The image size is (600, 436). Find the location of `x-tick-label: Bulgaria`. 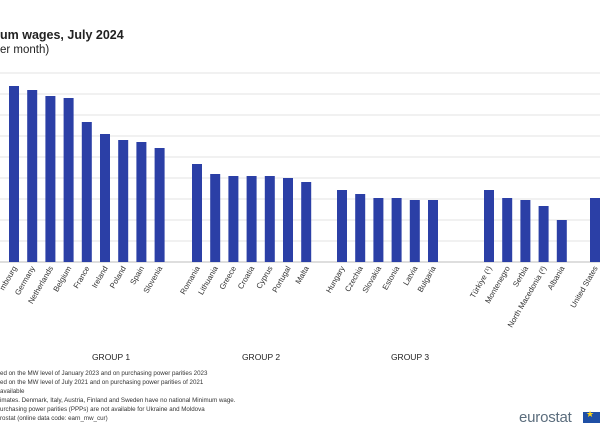

x-tick-label: Bulgaria is located at coordinates (427, 279).